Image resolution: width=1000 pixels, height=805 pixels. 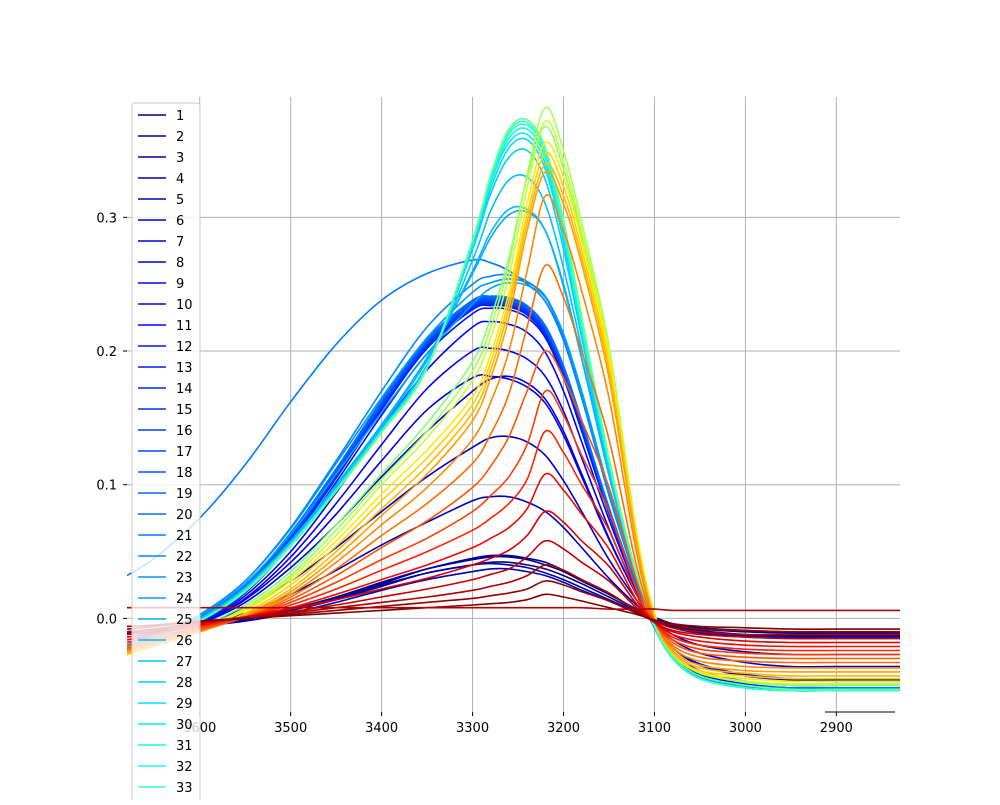 What do you see at coordinates (184, 767) in the screenshot?
I see `legend-label: 32` at bounding box center [184, 767].